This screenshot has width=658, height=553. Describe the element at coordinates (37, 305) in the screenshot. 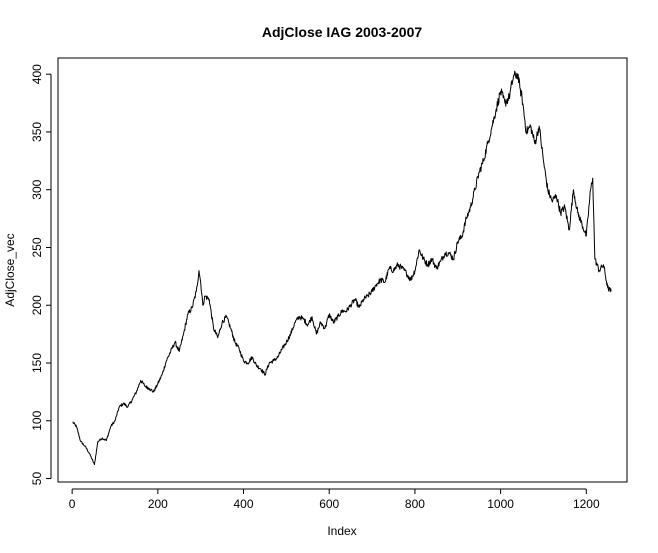

I see `y-tick-label: 200` at that location.